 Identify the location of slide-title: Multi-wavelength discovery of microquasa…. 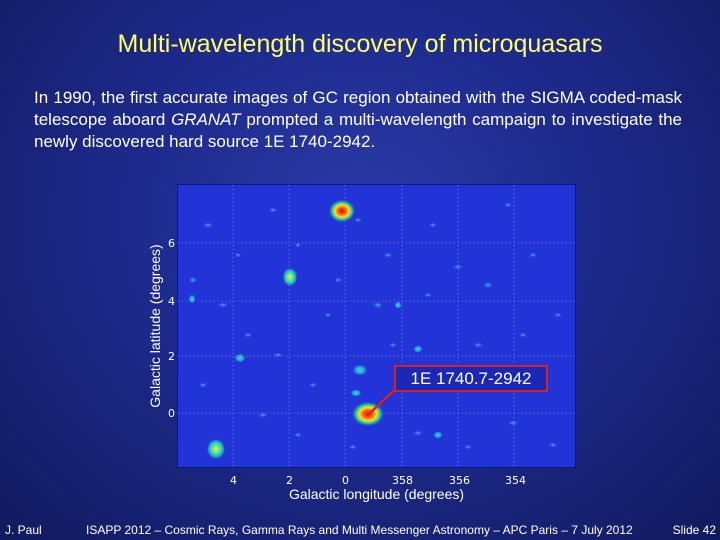
(360, 44).